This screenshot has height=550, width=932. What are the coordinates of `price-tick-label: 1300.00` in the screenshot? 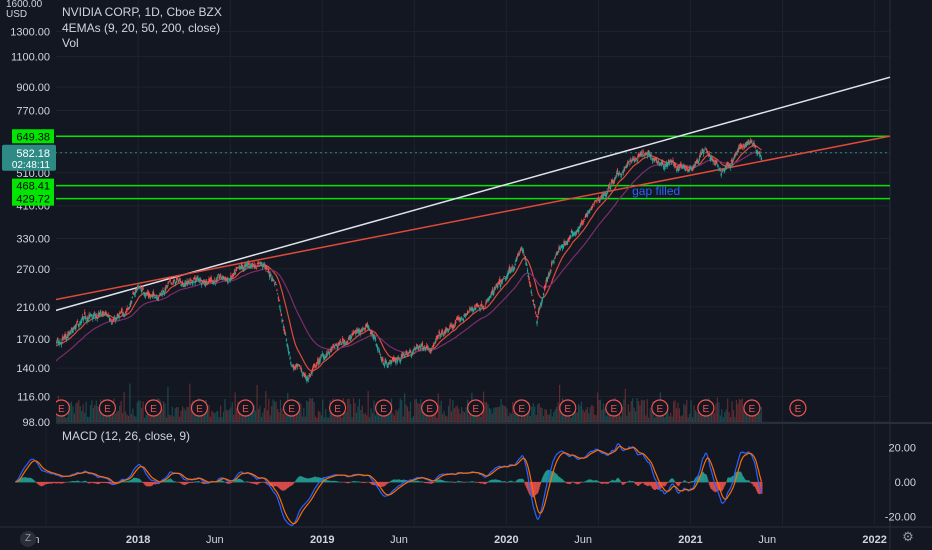 It's located at (30, 32).